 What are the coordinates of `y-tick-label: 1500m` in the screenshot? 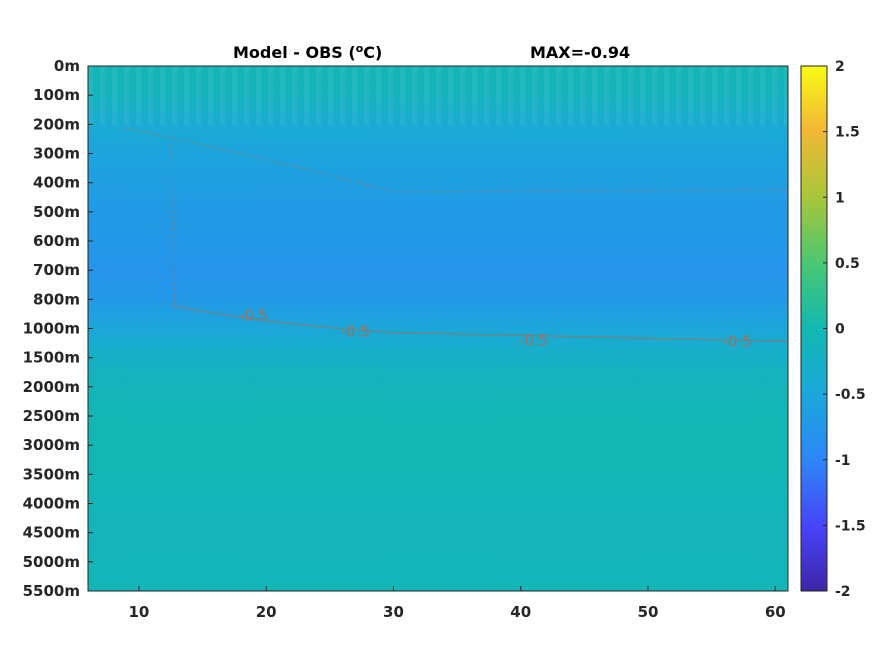 It's located at (51, 358).